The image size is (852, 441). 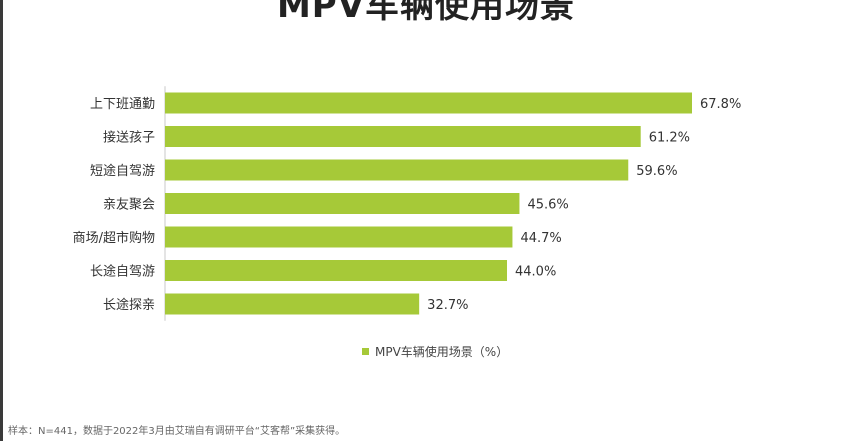 I want to click on category-label: 上下班通勤, so click(x=122, y=104).